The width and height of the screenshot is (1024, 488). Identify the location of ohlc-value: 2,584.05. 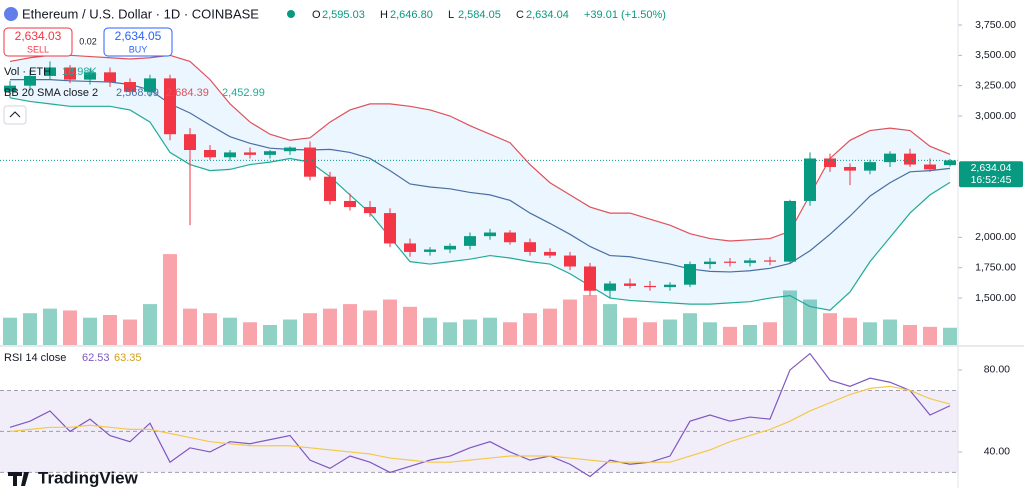
(479, 15).